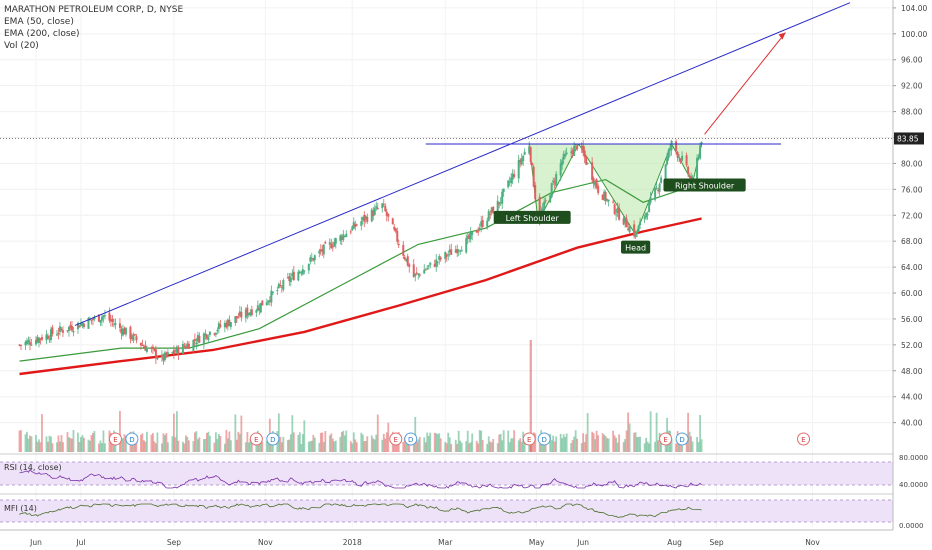 The height and width of the screenshot is (550, 932). I want to click on ema50-legend: EMA (50, close), so click(39, 22).